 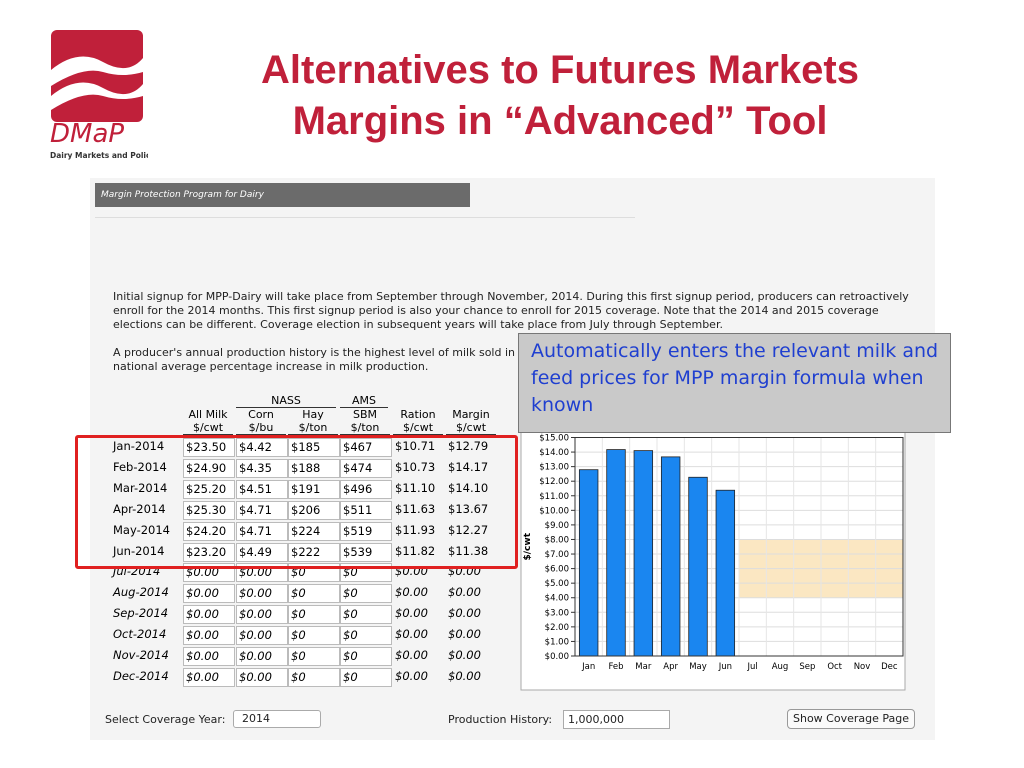 What do you see at coordinates (557, 540) in the screenshot?
I see `y-tick-label: $8.00` at bounding box center [557, 540].